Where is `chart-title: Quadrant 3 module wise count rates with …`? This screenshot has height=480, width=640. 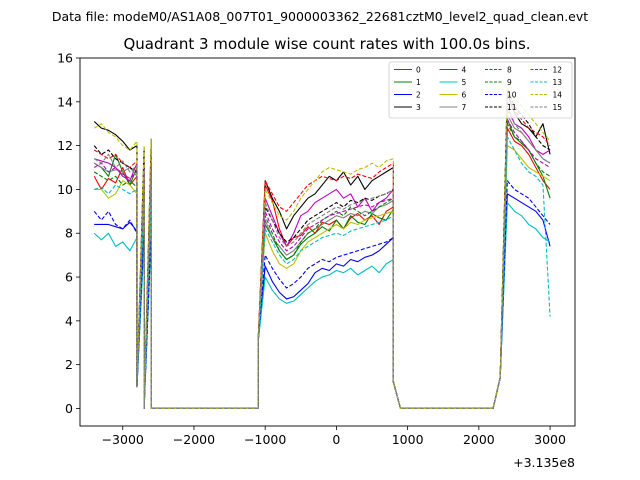
chart-title: Quadrant 3 module wise count rates with … is located at coordinates (326, 44).